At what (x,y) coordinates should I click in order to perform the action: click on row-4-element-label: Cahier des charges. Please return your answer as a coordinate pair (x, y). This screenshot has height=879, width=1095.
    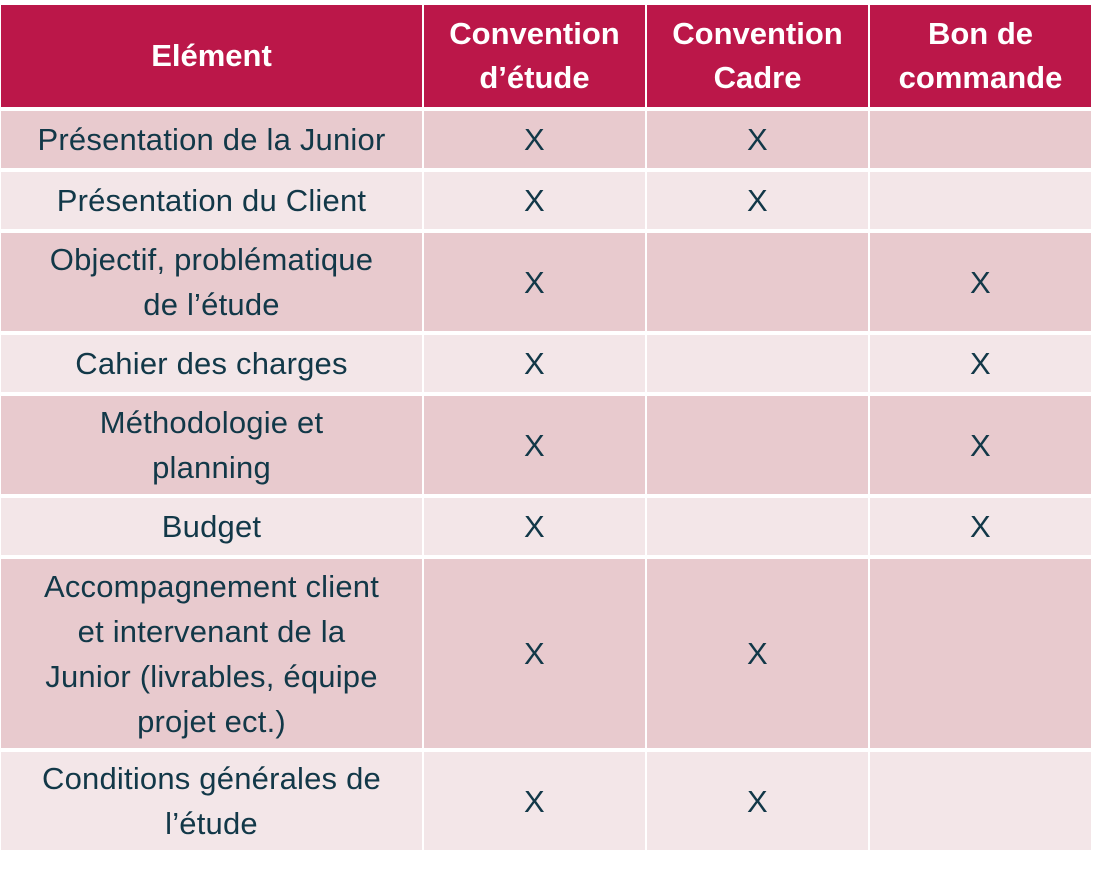
    Looking at the image, I should click on (211, 363).